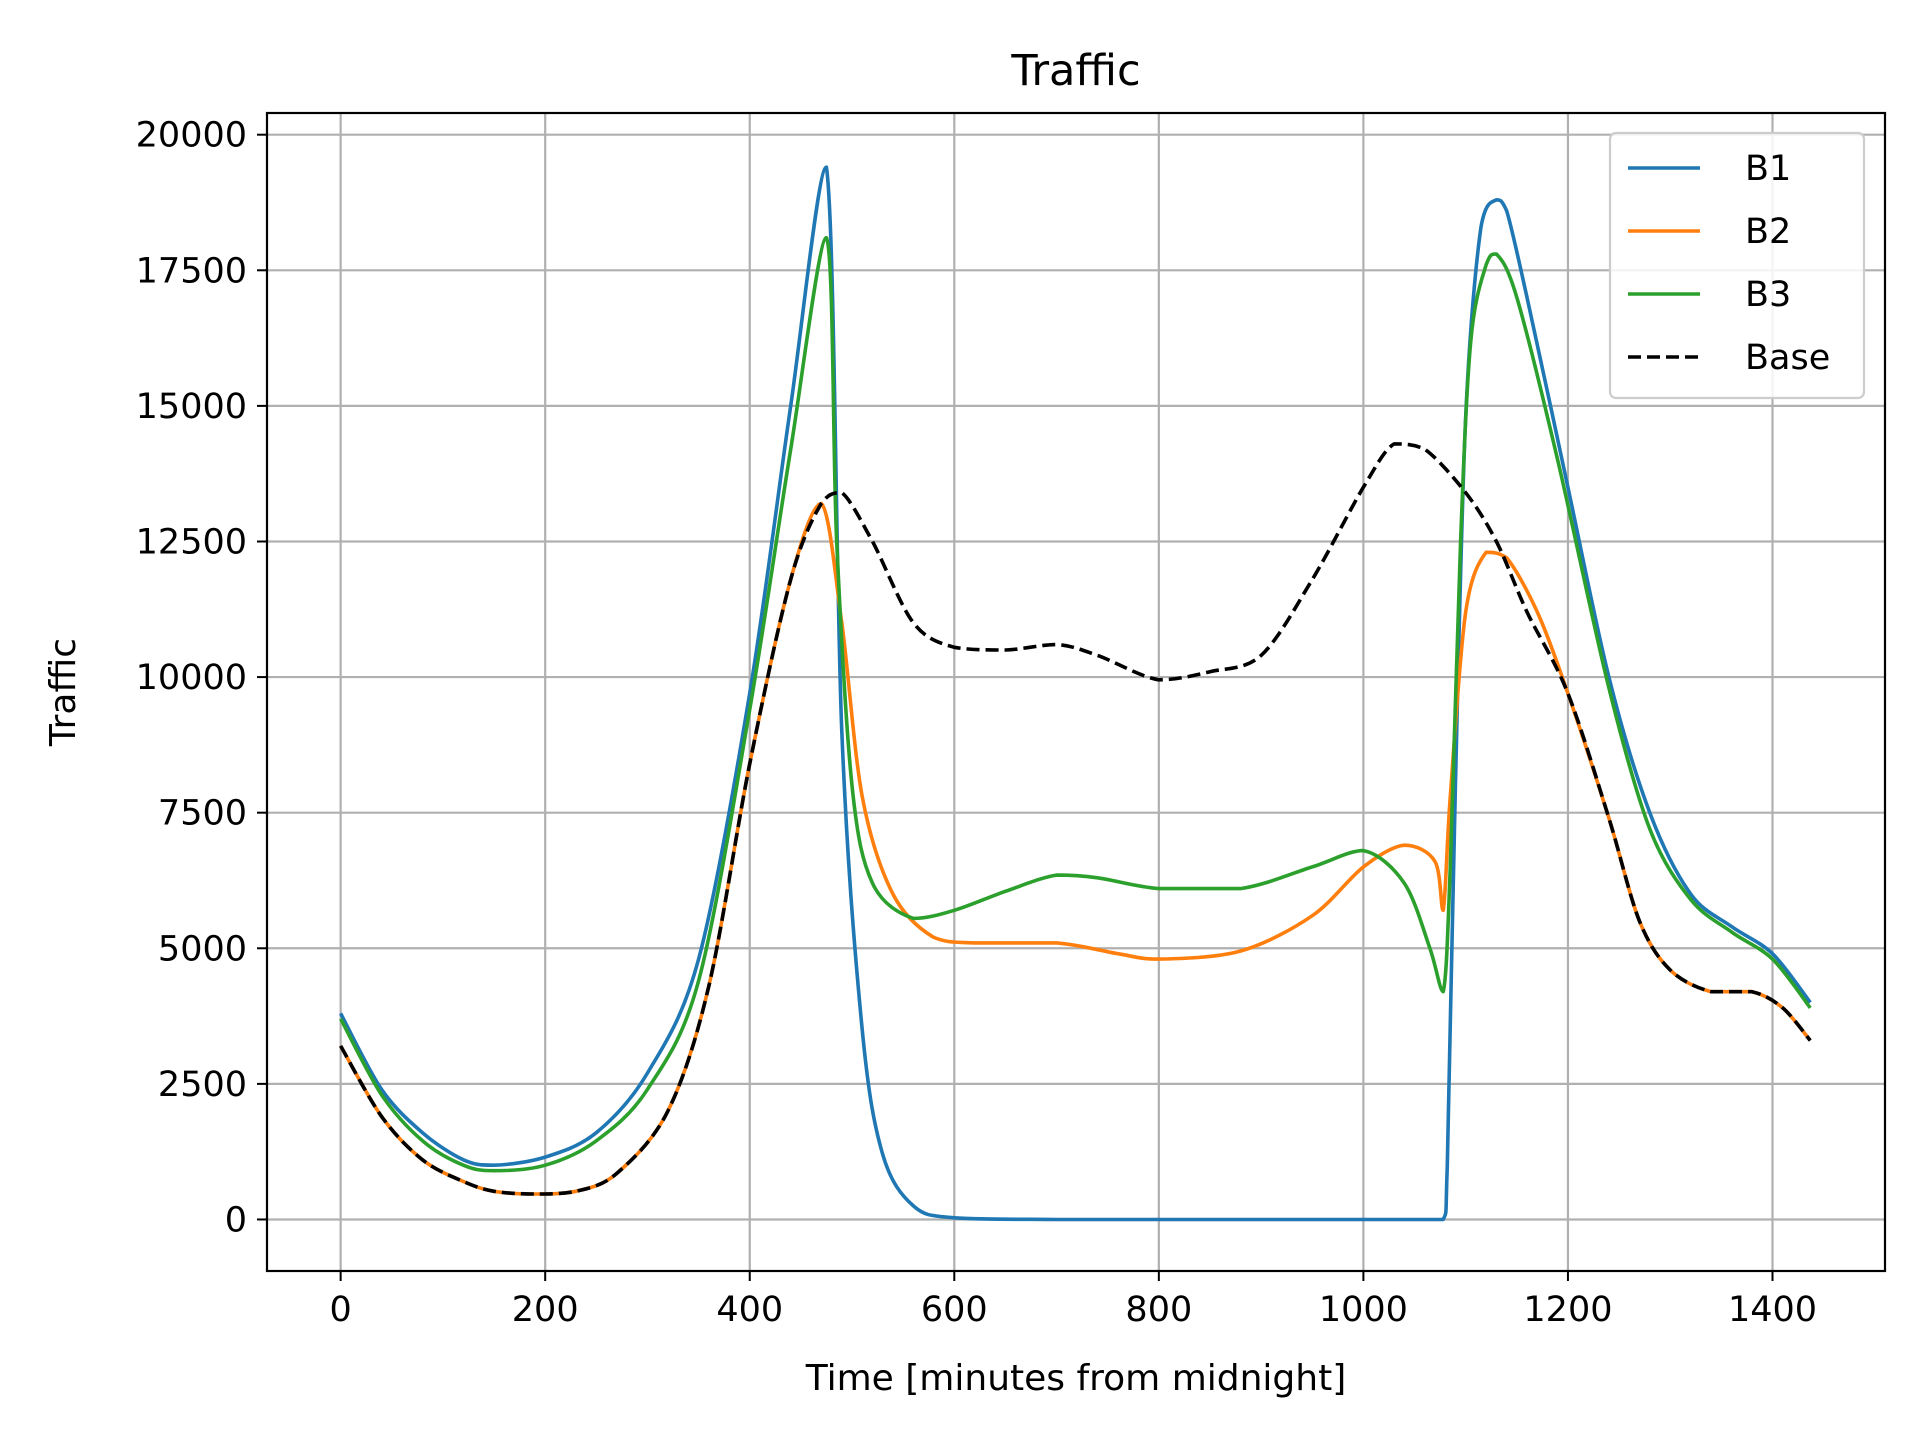  Describe the element at coordinates (236, 1220) in the screenshot. I see `y-tick-label: 0` at that location.